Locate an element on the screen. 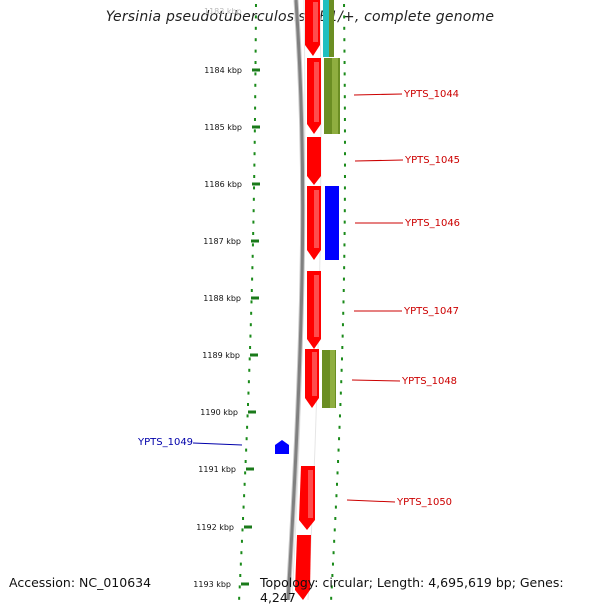 The width and height of the screenshot is (600, 605). scale-tick-label: 1192 kbp is located at coordinates (215, 527).